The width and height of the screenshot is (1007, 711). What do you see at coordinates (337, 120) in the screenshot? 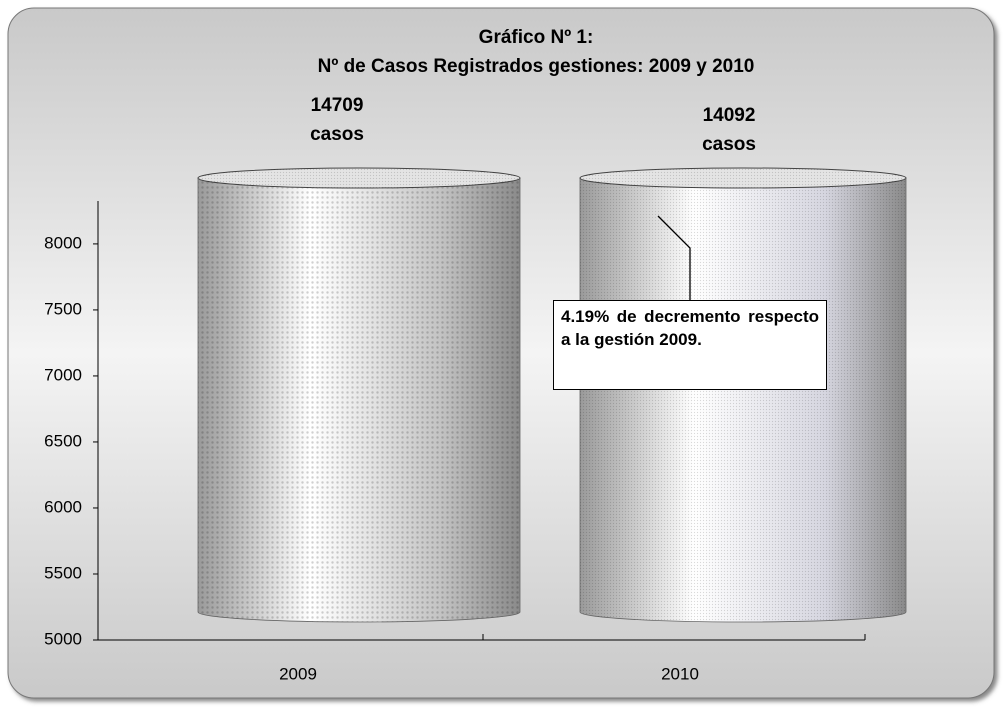
I see `data-label: 14709 casos` at bounding box center [337, 120].